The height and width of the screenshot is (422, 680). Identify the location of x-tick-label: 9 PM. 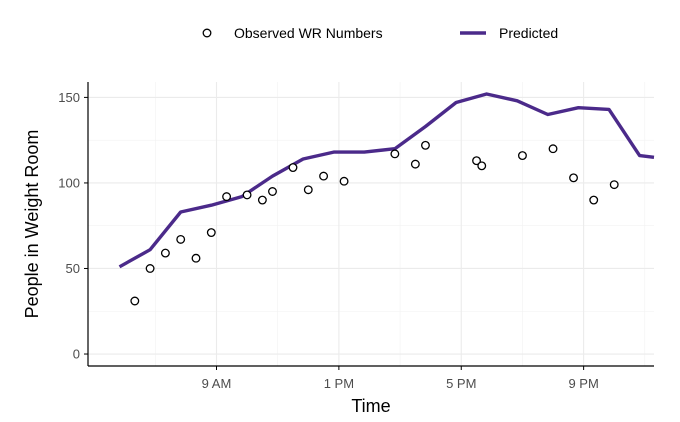
(583, 383).